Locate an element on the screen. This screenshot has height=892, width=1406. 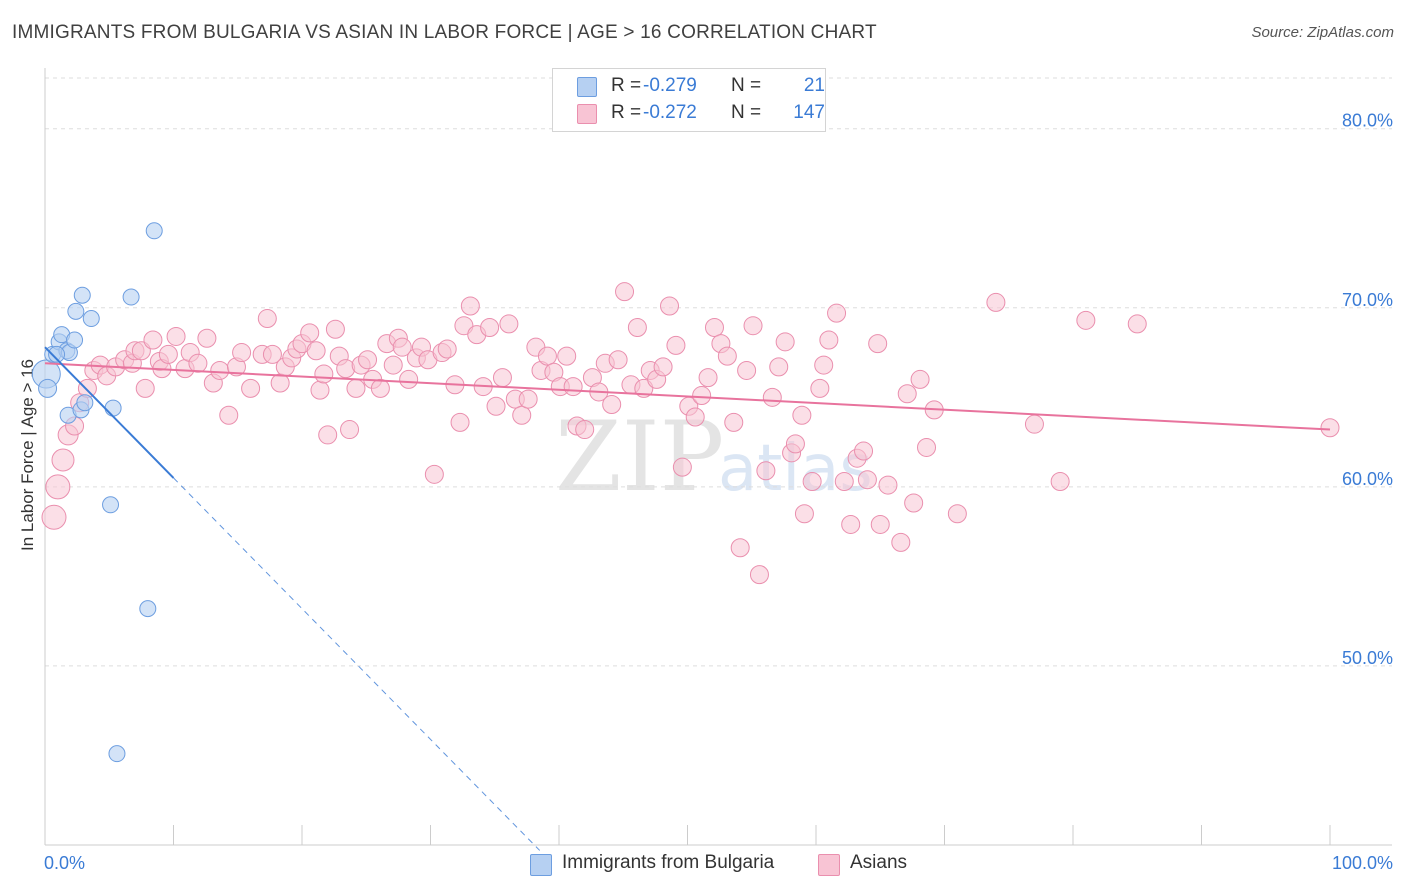
y-tick-label: 50.0% is located at coordinates (1367, 658).